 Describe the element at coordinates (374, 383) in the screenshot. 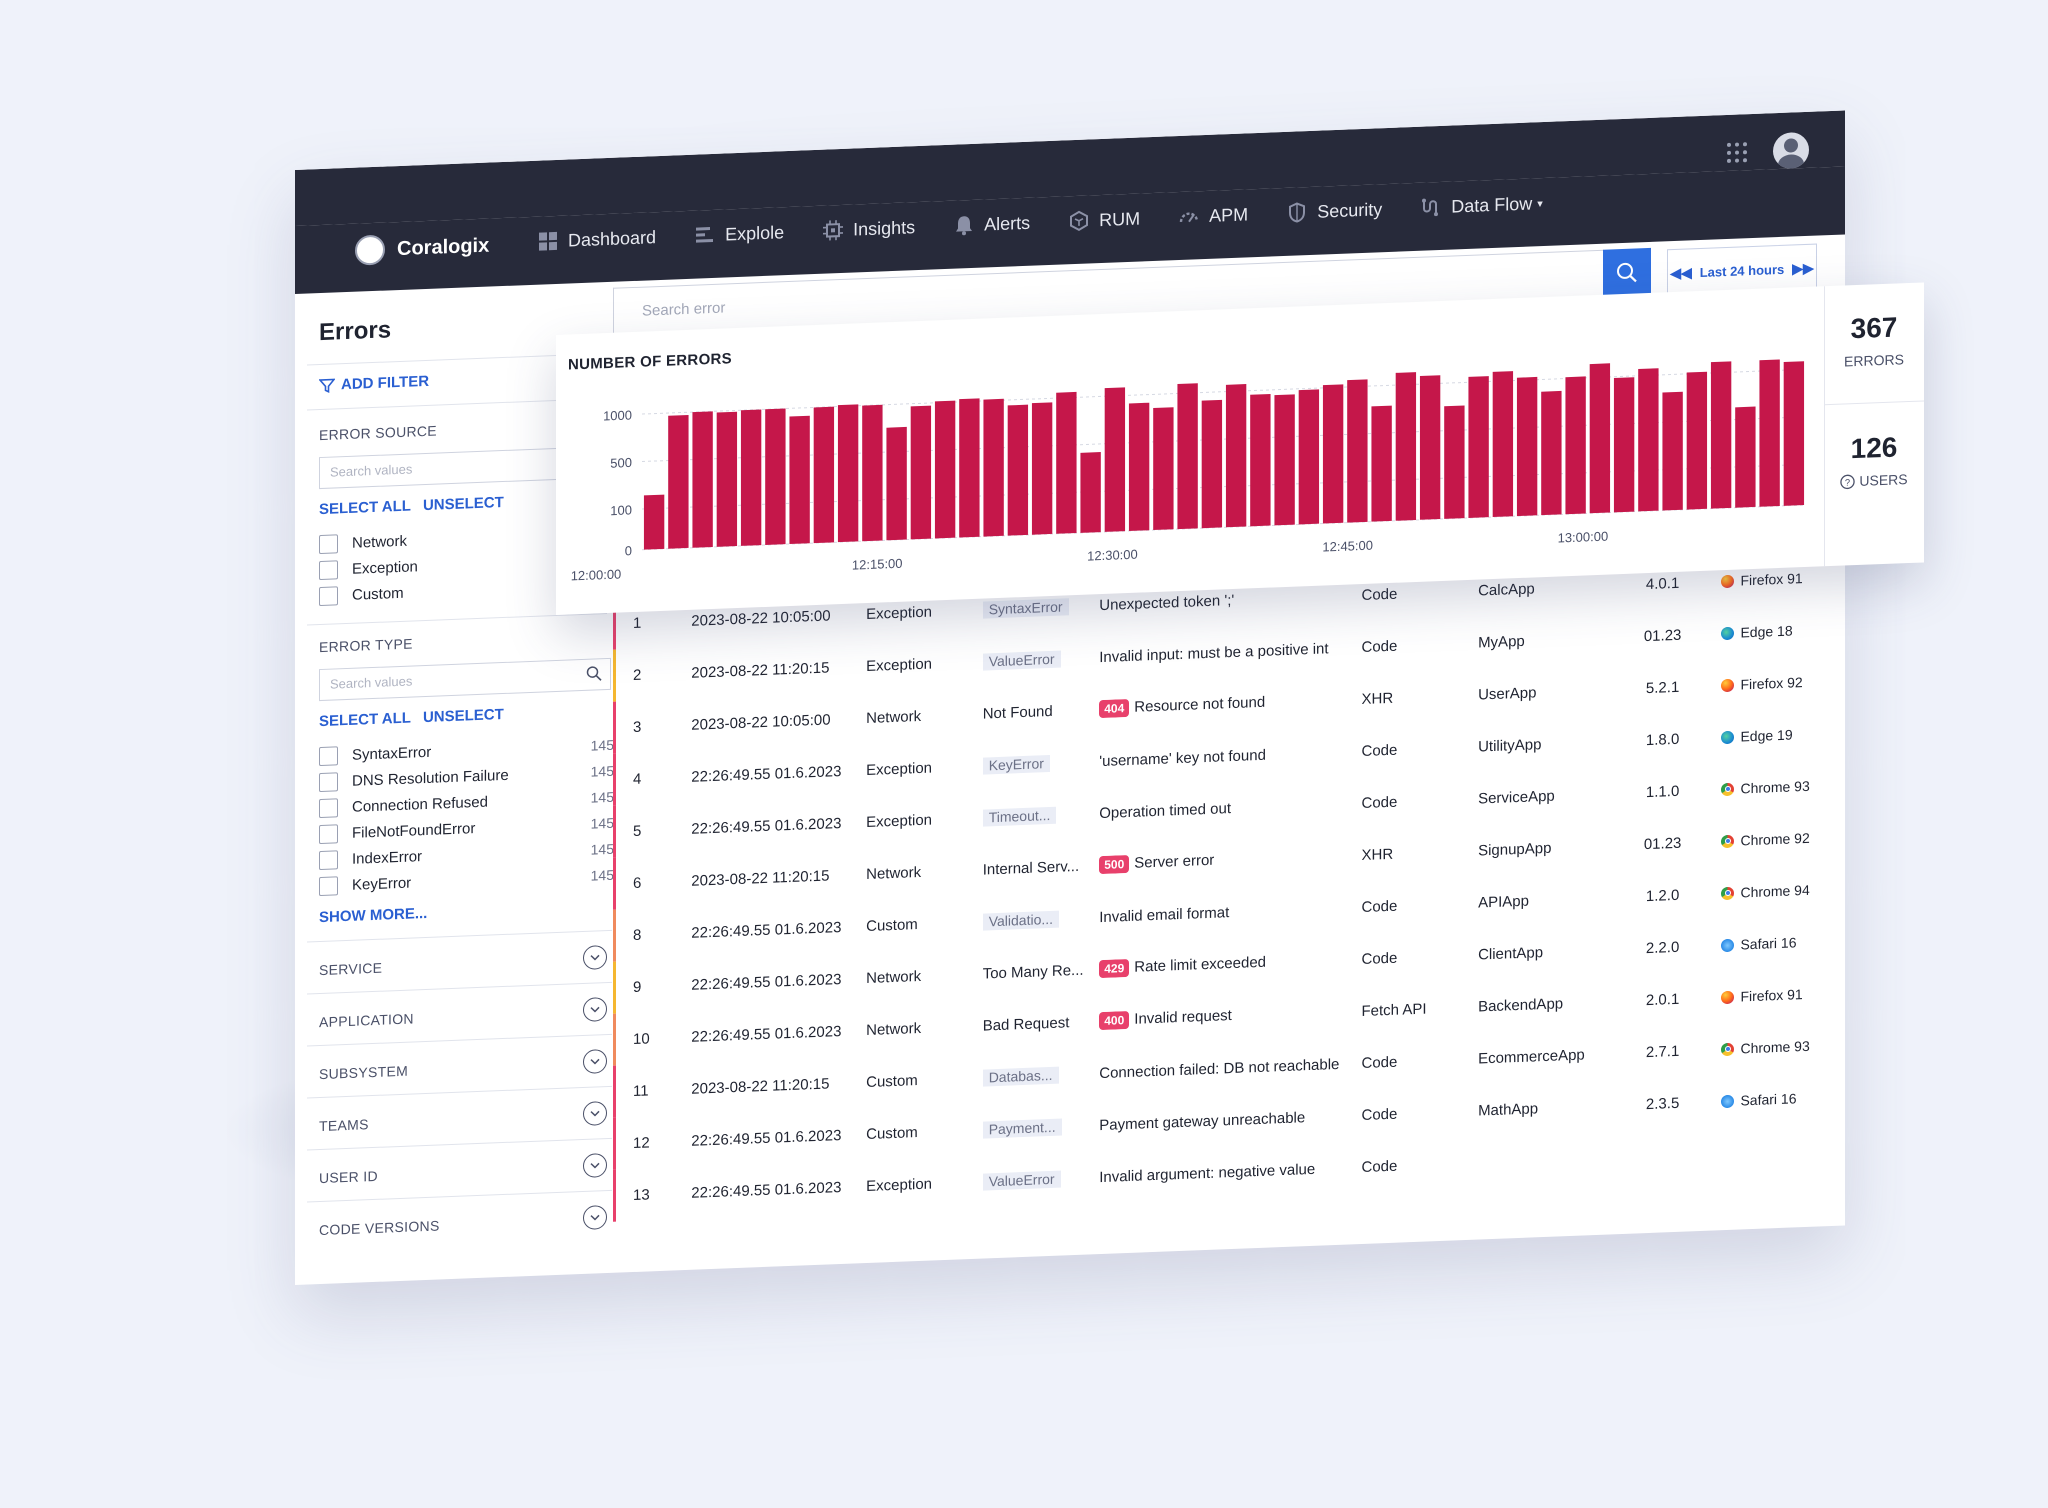

I see `add-filter-button: ADD FILTER` at that location.